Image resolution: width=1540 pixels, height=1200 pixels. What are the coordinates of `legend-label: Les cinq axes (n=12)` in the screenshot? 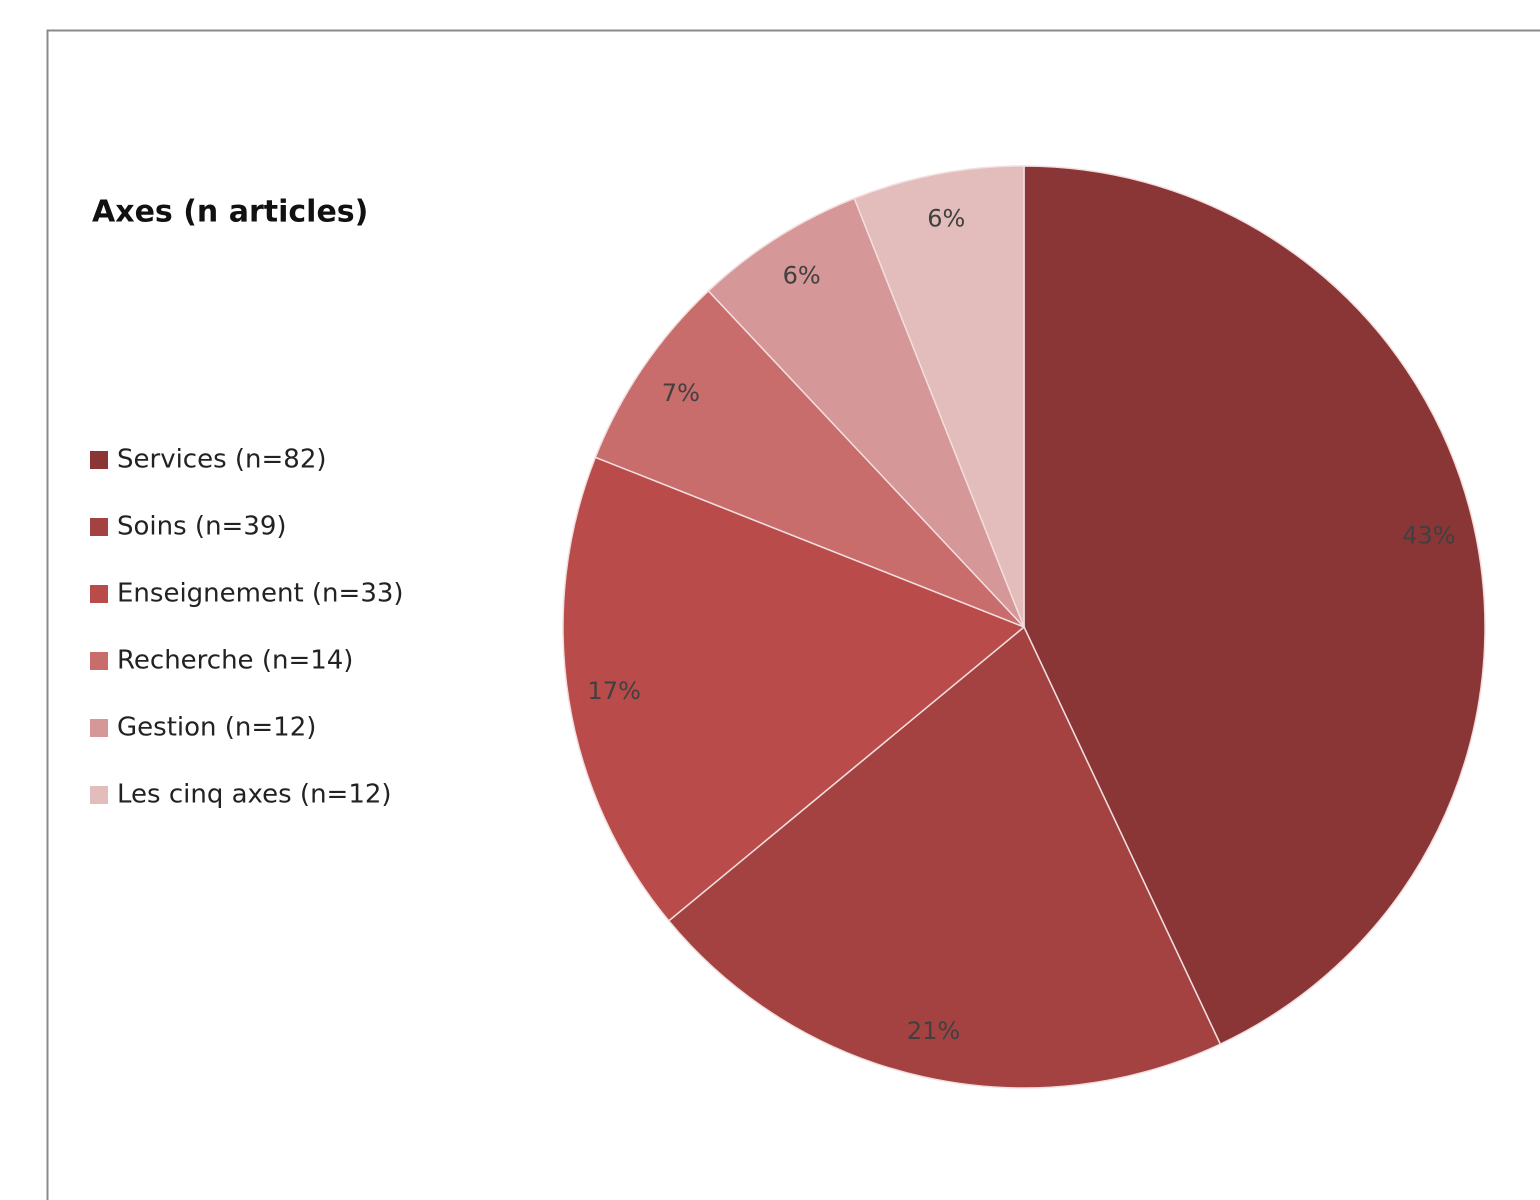 It's located at (254, 795).